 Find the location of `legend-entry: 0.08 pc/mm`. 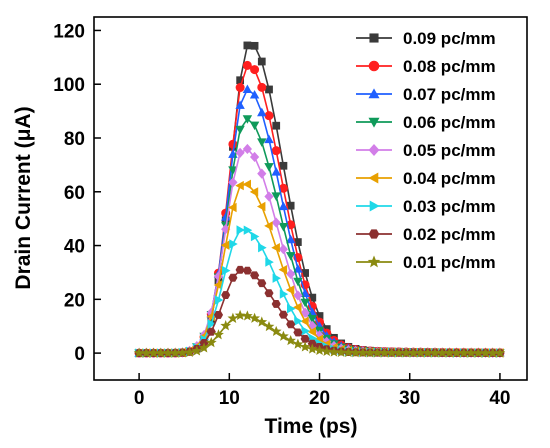

legend-entry: 0.08 pc/mm is located at coordinates (426, 66).